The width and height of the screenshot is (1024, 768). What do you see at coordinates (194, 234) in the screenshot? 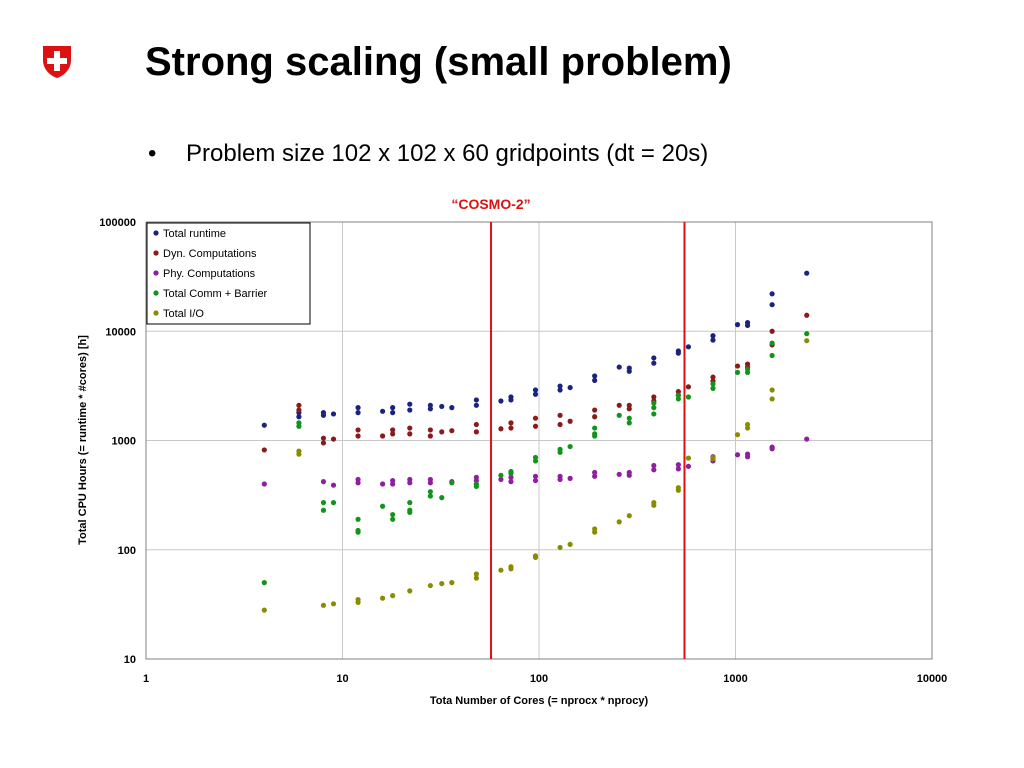
I see `legend-label: Total runtime` at bounding box center [194, 234].